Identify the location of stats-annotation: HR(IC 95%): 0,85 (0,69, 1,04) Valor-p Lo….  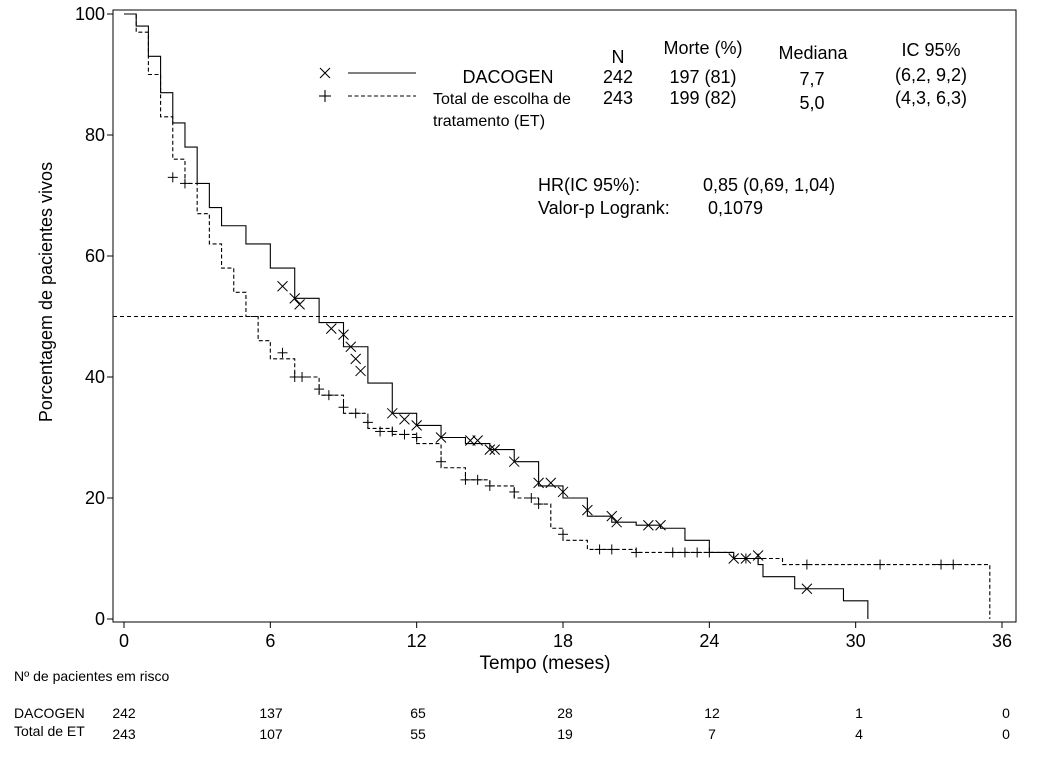
(686, 196).